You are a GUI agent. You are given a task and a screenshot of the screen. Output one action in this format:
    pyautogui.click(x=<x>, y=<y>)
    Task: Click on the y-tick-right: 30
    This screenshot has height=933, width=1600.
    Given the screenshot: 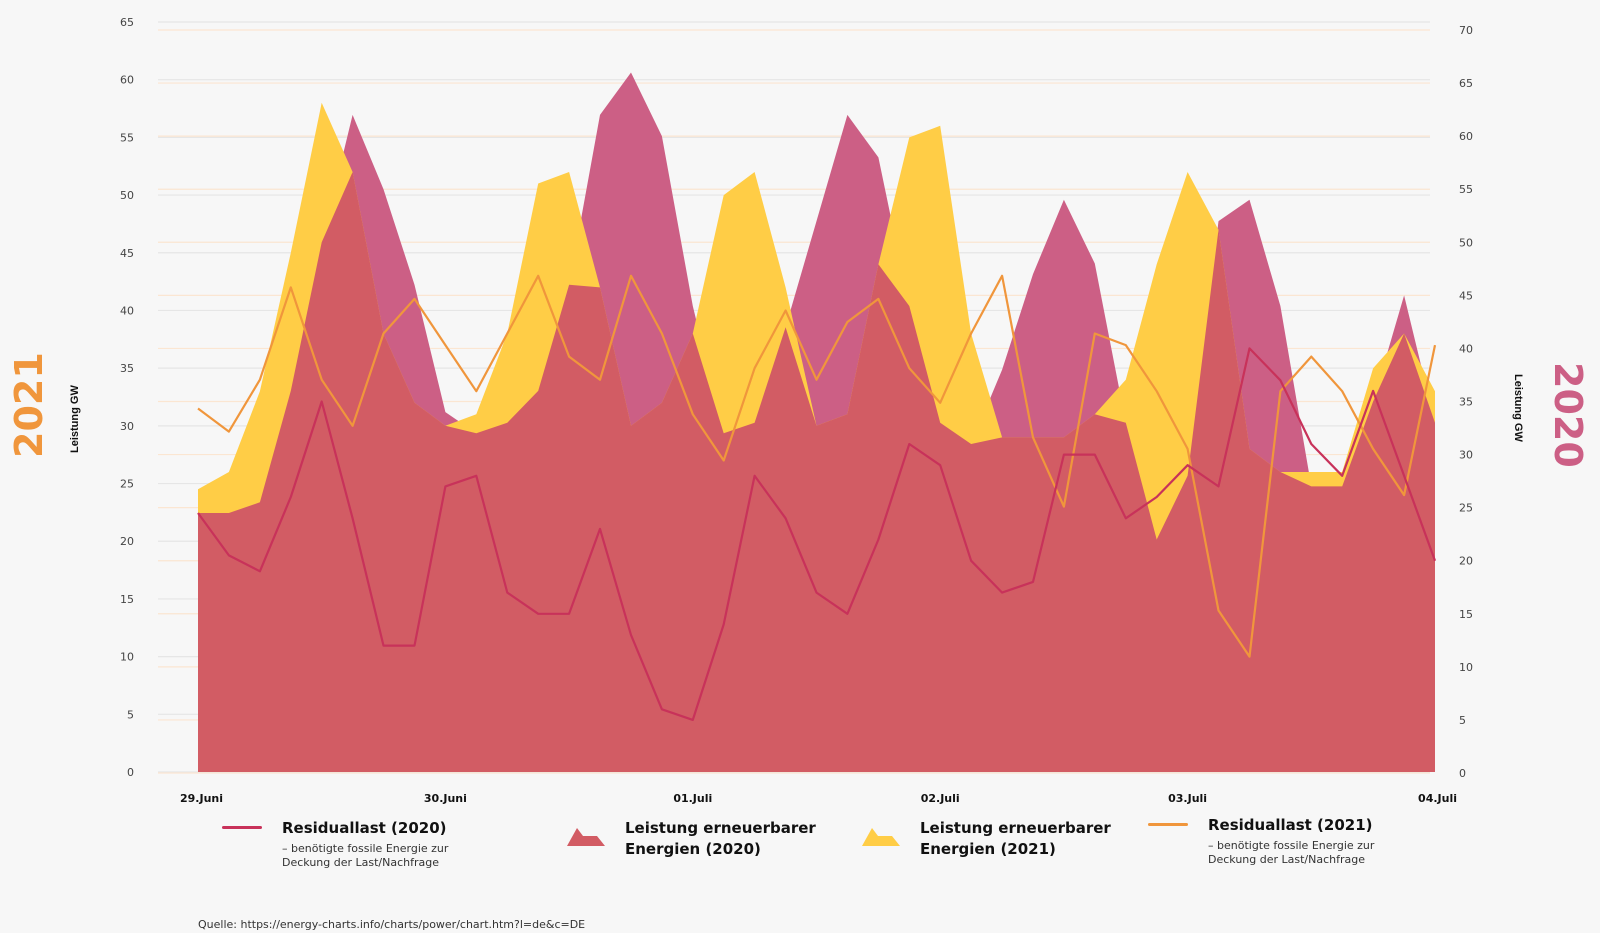 What is the action you would take?
    pyautogui.click(x=1466, y=455)
    